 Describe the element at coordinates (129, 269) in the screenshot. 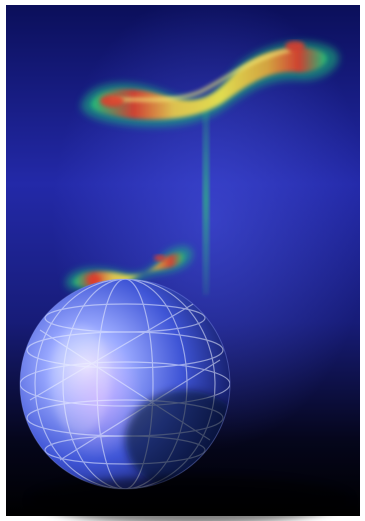

I see `lower-infinity-wave` at that location.